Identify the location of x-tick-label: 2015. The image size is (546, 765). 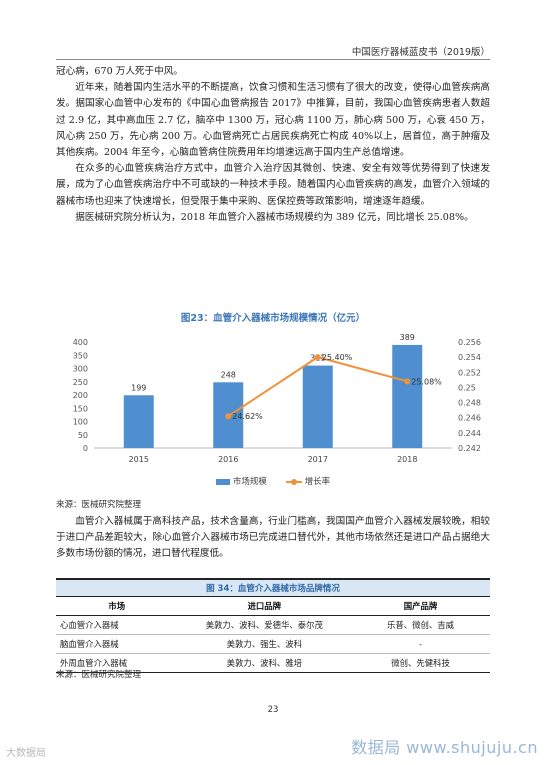
(139, 459).